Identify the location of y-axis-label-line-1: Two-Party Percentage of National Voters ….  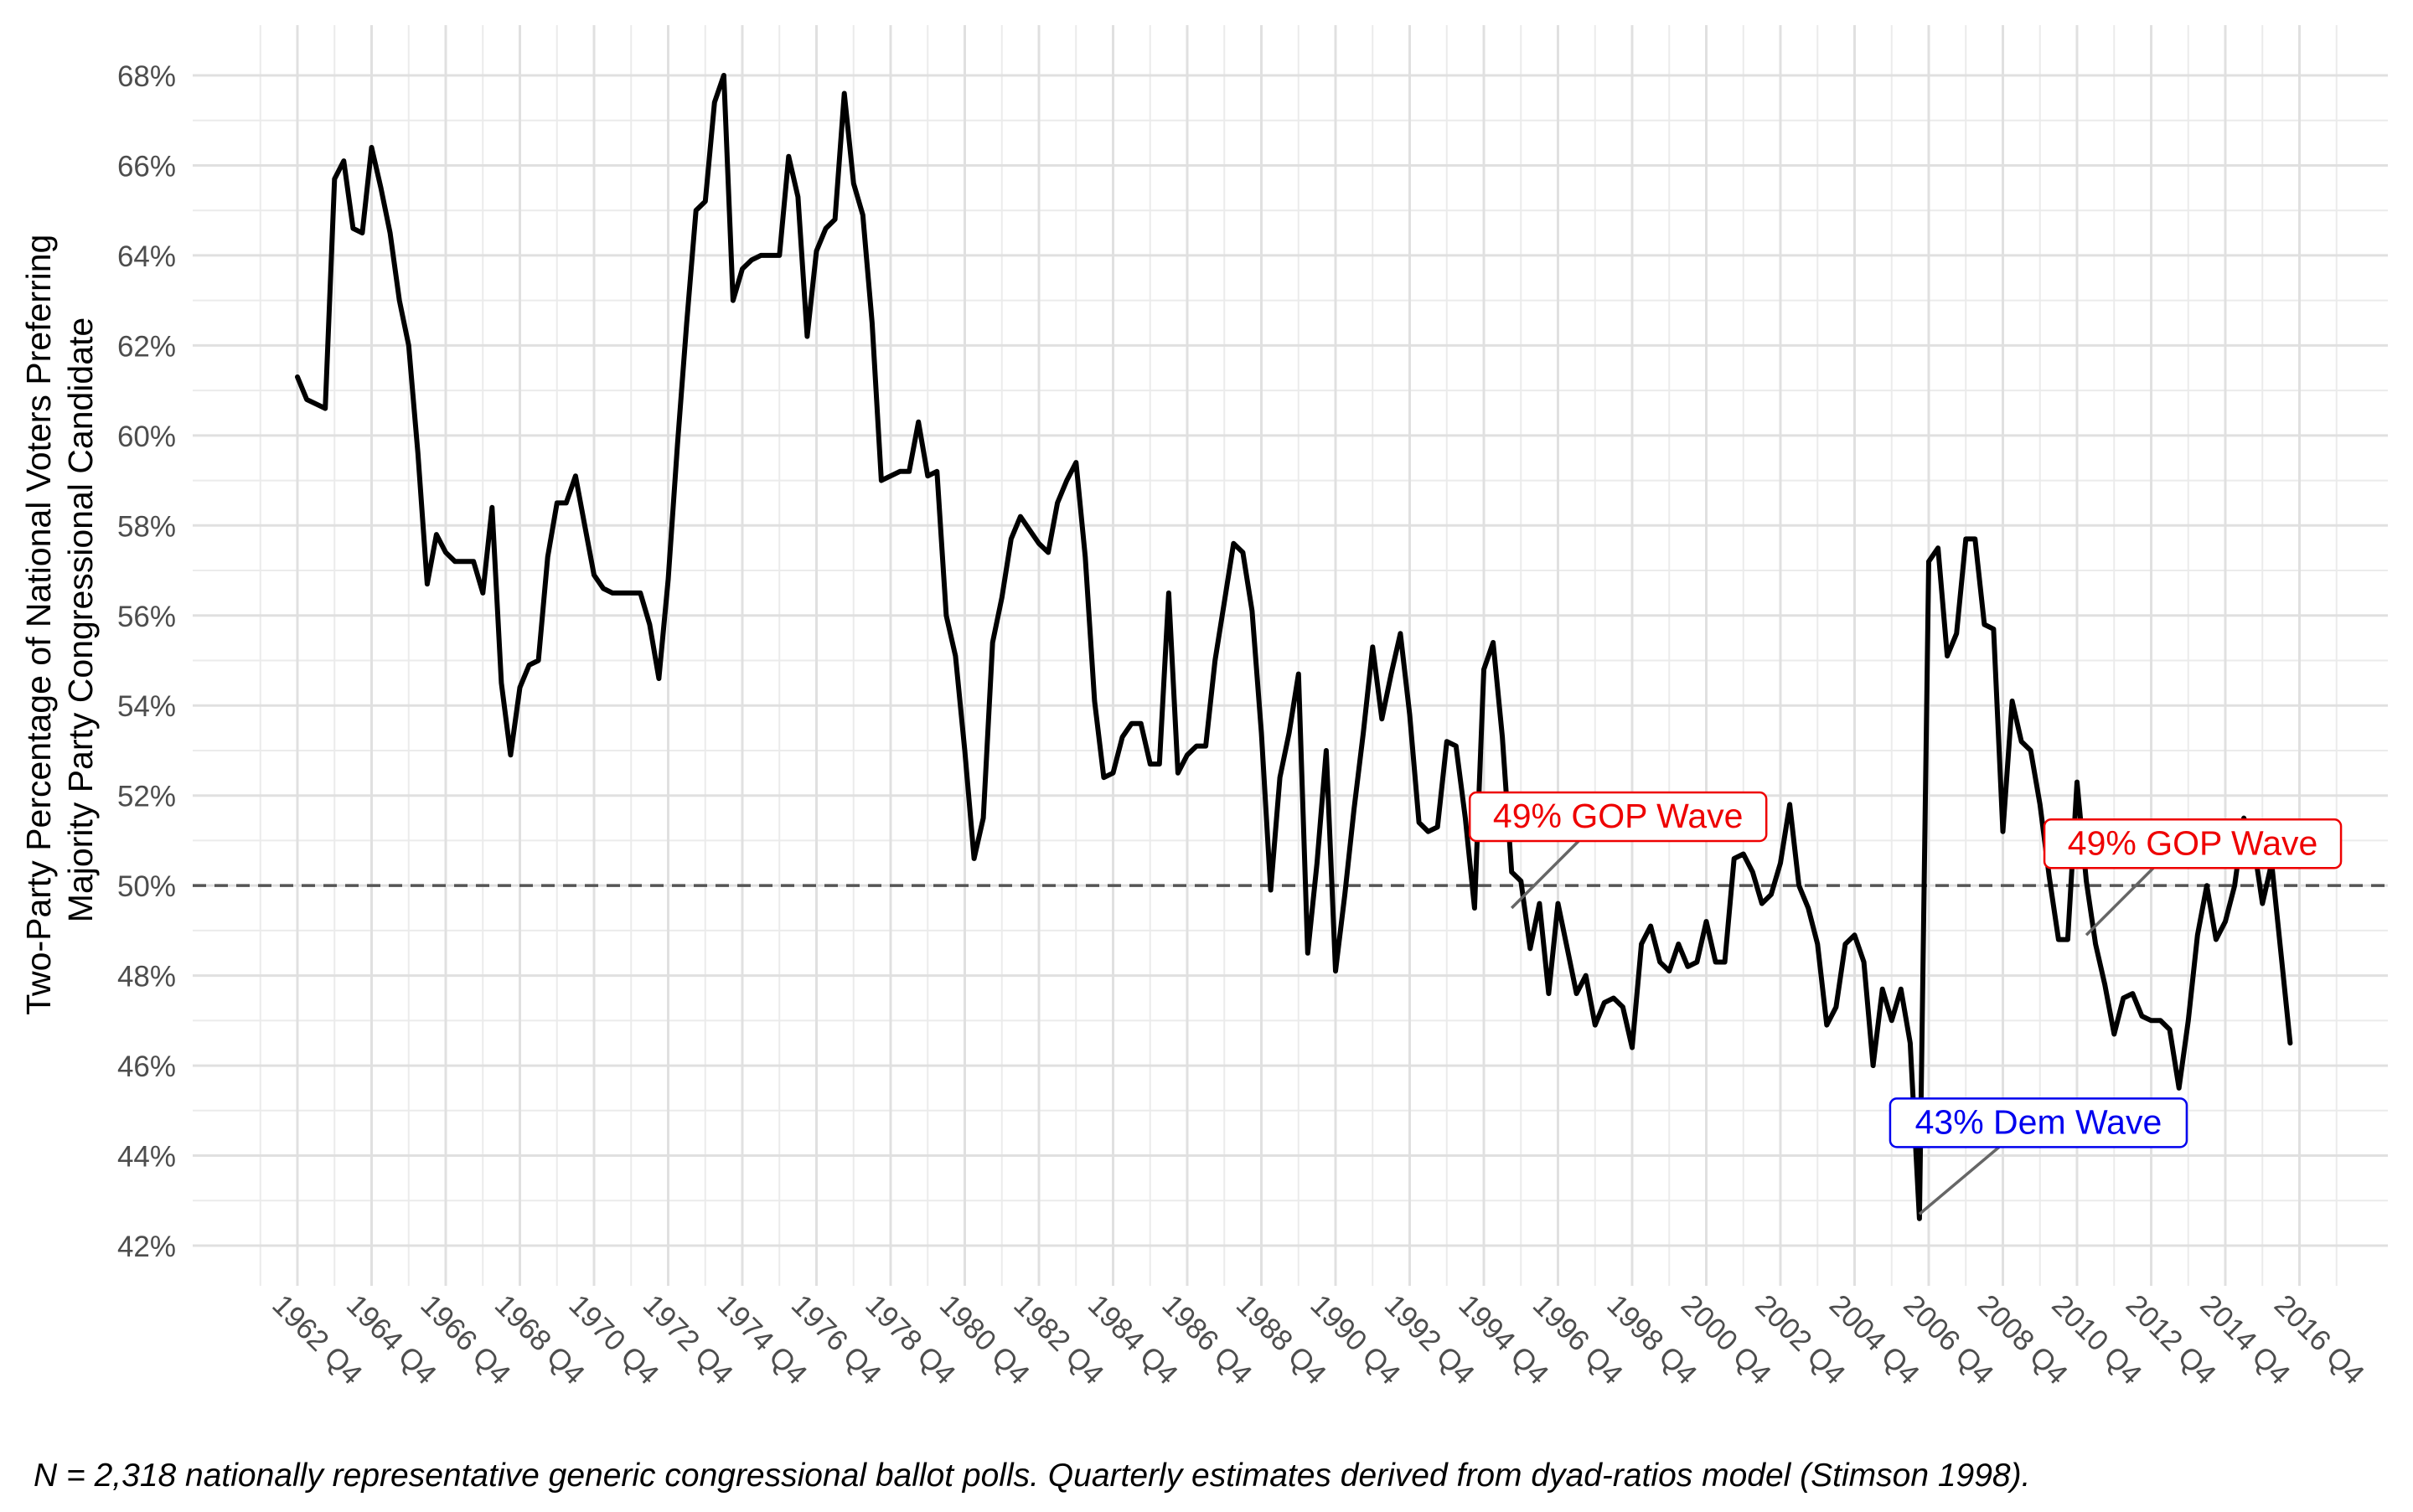
(38, 625).